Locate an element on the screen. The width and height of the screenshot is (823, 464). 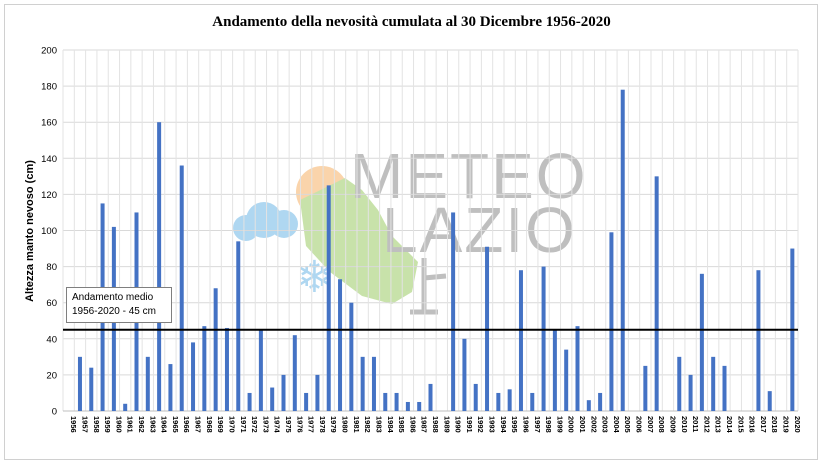
x-tick-label: 1971 is located at coordinates (243, 424).